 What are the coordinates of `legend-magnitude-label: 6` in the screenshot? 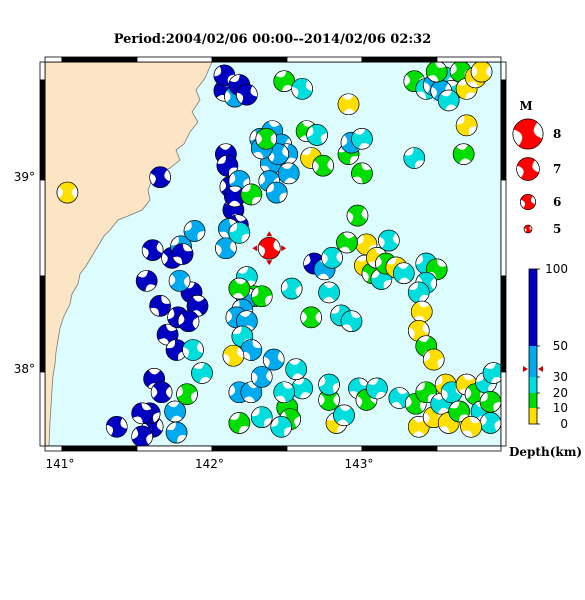 It's located at (557, 202).